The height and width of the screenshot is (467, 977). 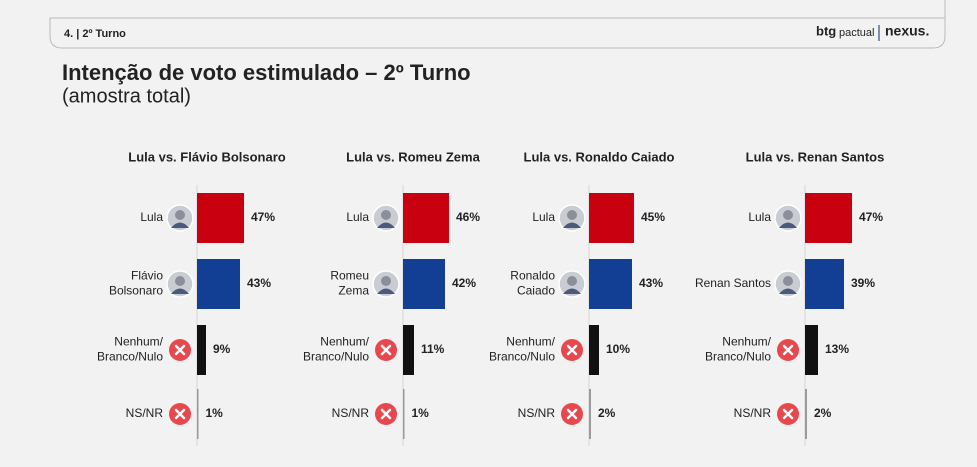 What do you see at coordinates (413, 156) in the screenshot?
I see `chart-title: Lula vs. Romeu Zema` at bounding box center [413, 156].